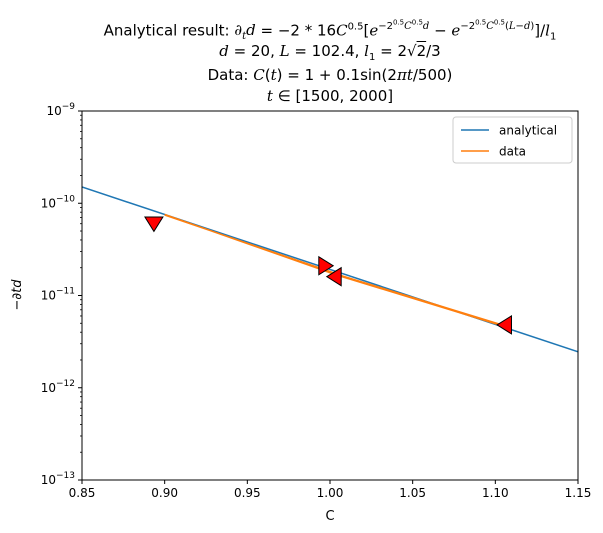 The width and height of the screenshot is (603, 533). I want to click on plot-markers, so click(328, 275).